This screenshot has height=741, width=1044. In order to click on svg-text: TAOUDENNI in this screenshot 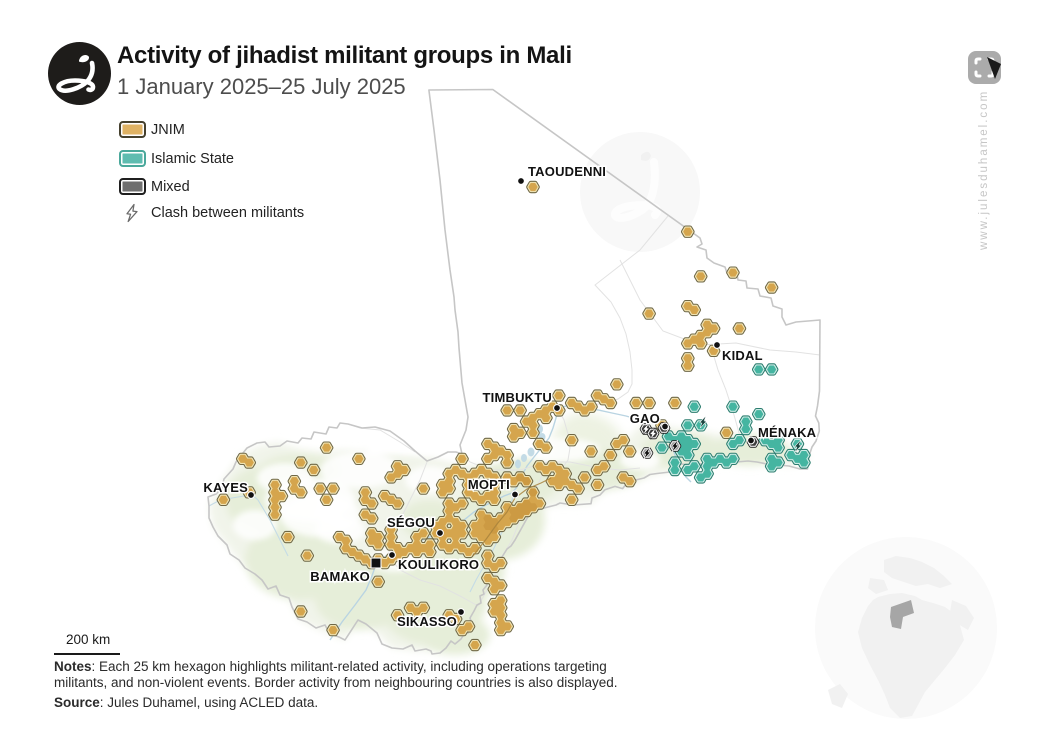, I will do `click(567, 171)`.